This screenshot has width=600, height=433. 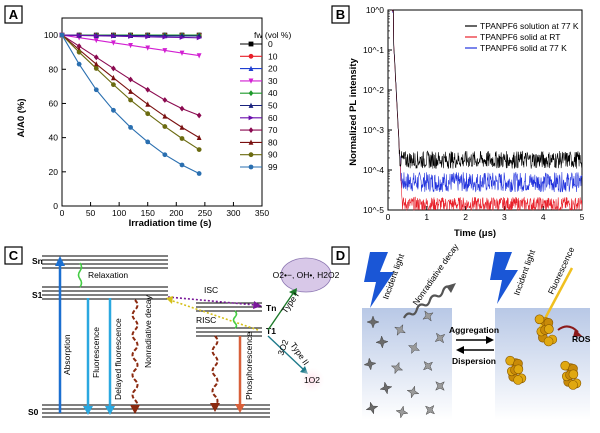 What do you see at coordinates (108, 275) in the screenshot?
I see `relaxation-label: Relaxation` at bounding box center [108, 275].